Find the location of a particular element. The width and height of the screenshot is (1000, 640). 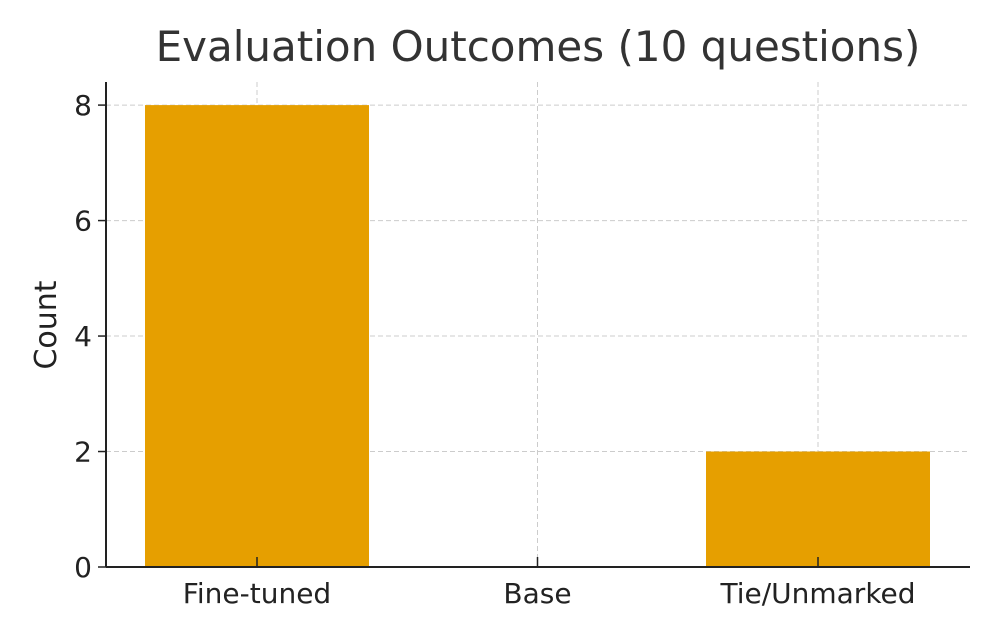

x-tick-label: Base is located at coordinates (537, 593).